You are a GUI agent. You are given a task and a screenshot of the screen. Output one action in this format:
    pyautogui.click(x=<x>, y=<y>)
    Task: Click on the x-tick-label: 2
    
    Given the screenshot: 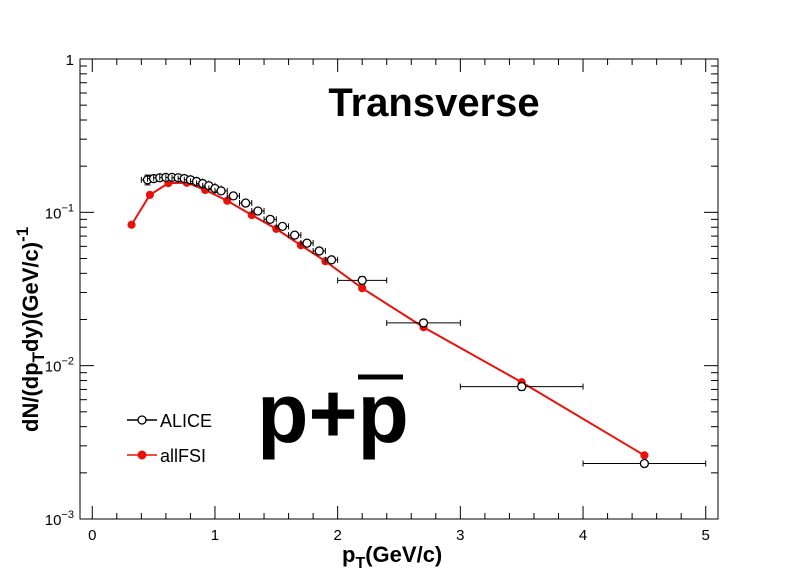 What is the action you would take?
    pyautogui.click(x=337, y=535)
    